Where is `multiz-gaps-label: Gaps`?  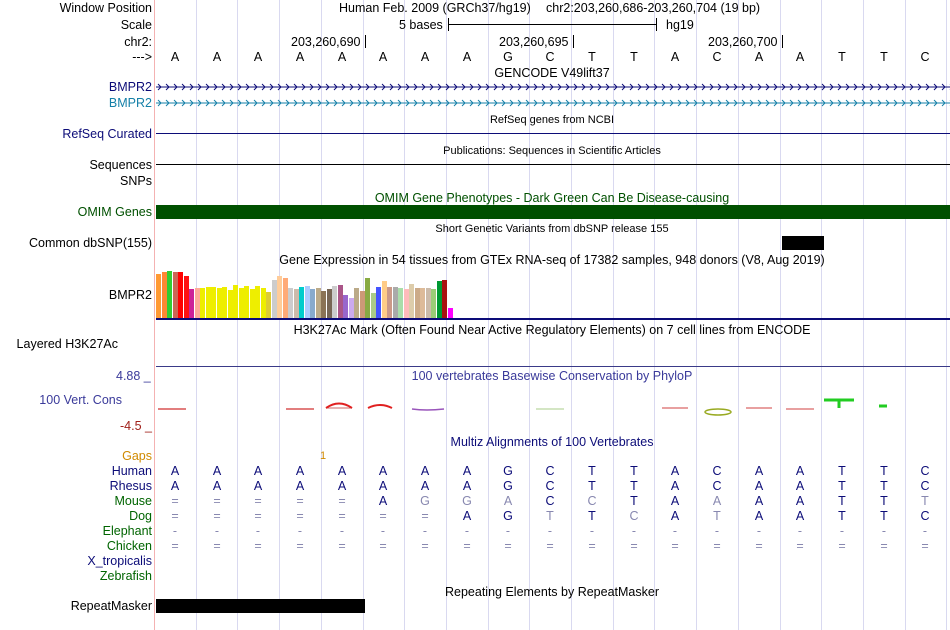
multiz-gaps-label: Gaps is located at coordinates (137, 456).